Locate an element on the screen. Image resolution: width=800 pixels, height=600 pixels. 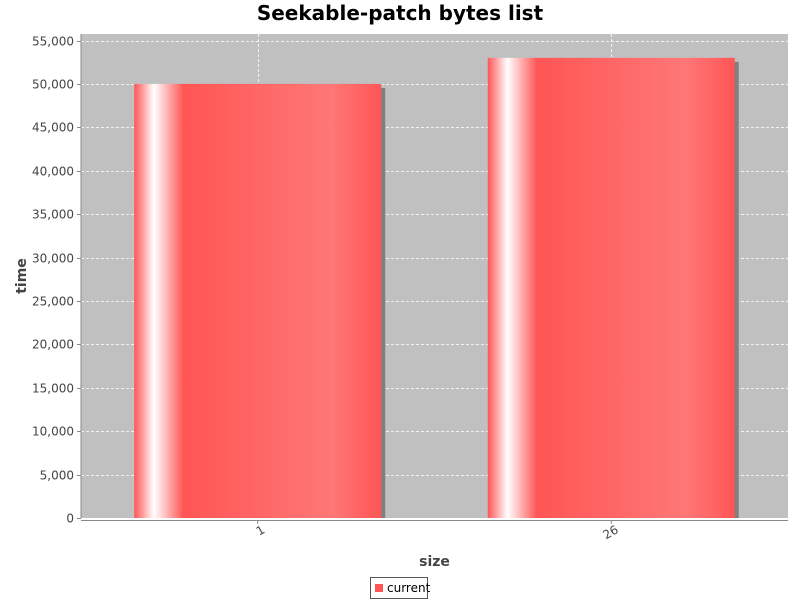
y-tick-label: 45,000 is located at coordinates (53, 128).